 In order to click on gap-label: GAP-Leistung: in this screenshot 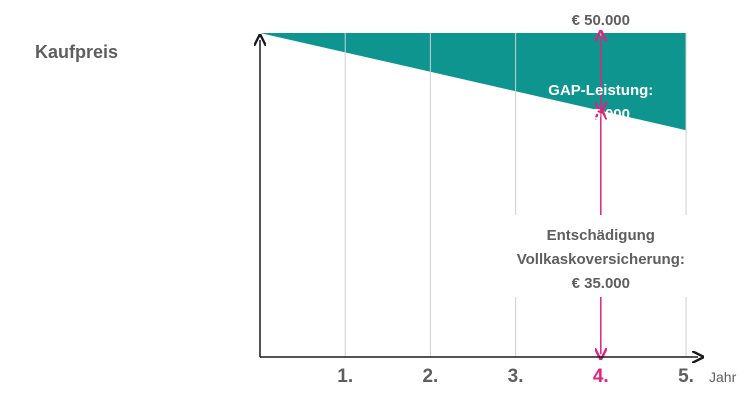, I will do `click(600, 90)`.